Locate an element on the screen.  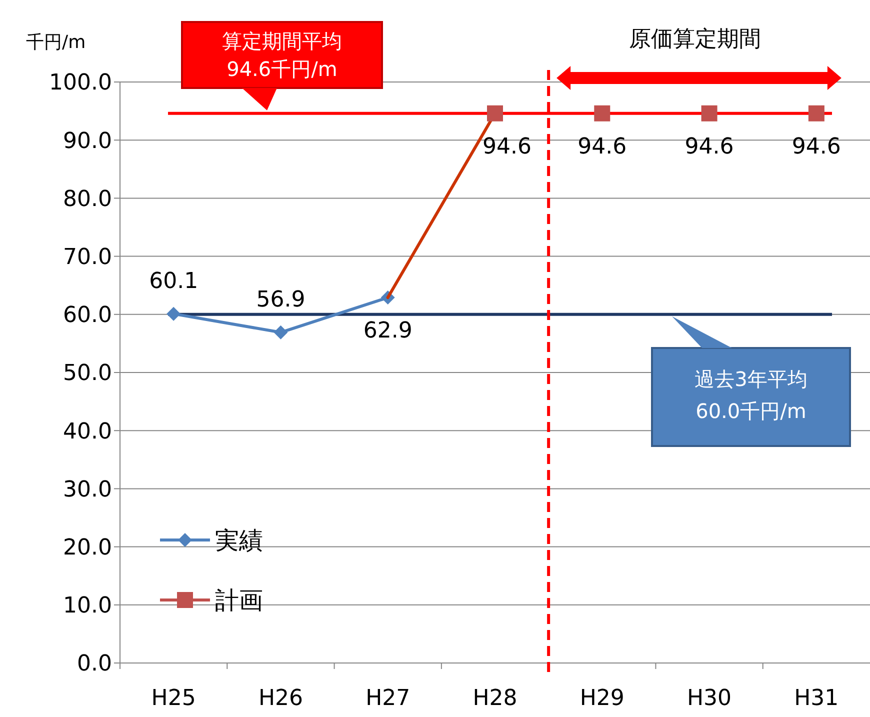
y-tick-label: 100.0 is located at coordinates (80, 83).